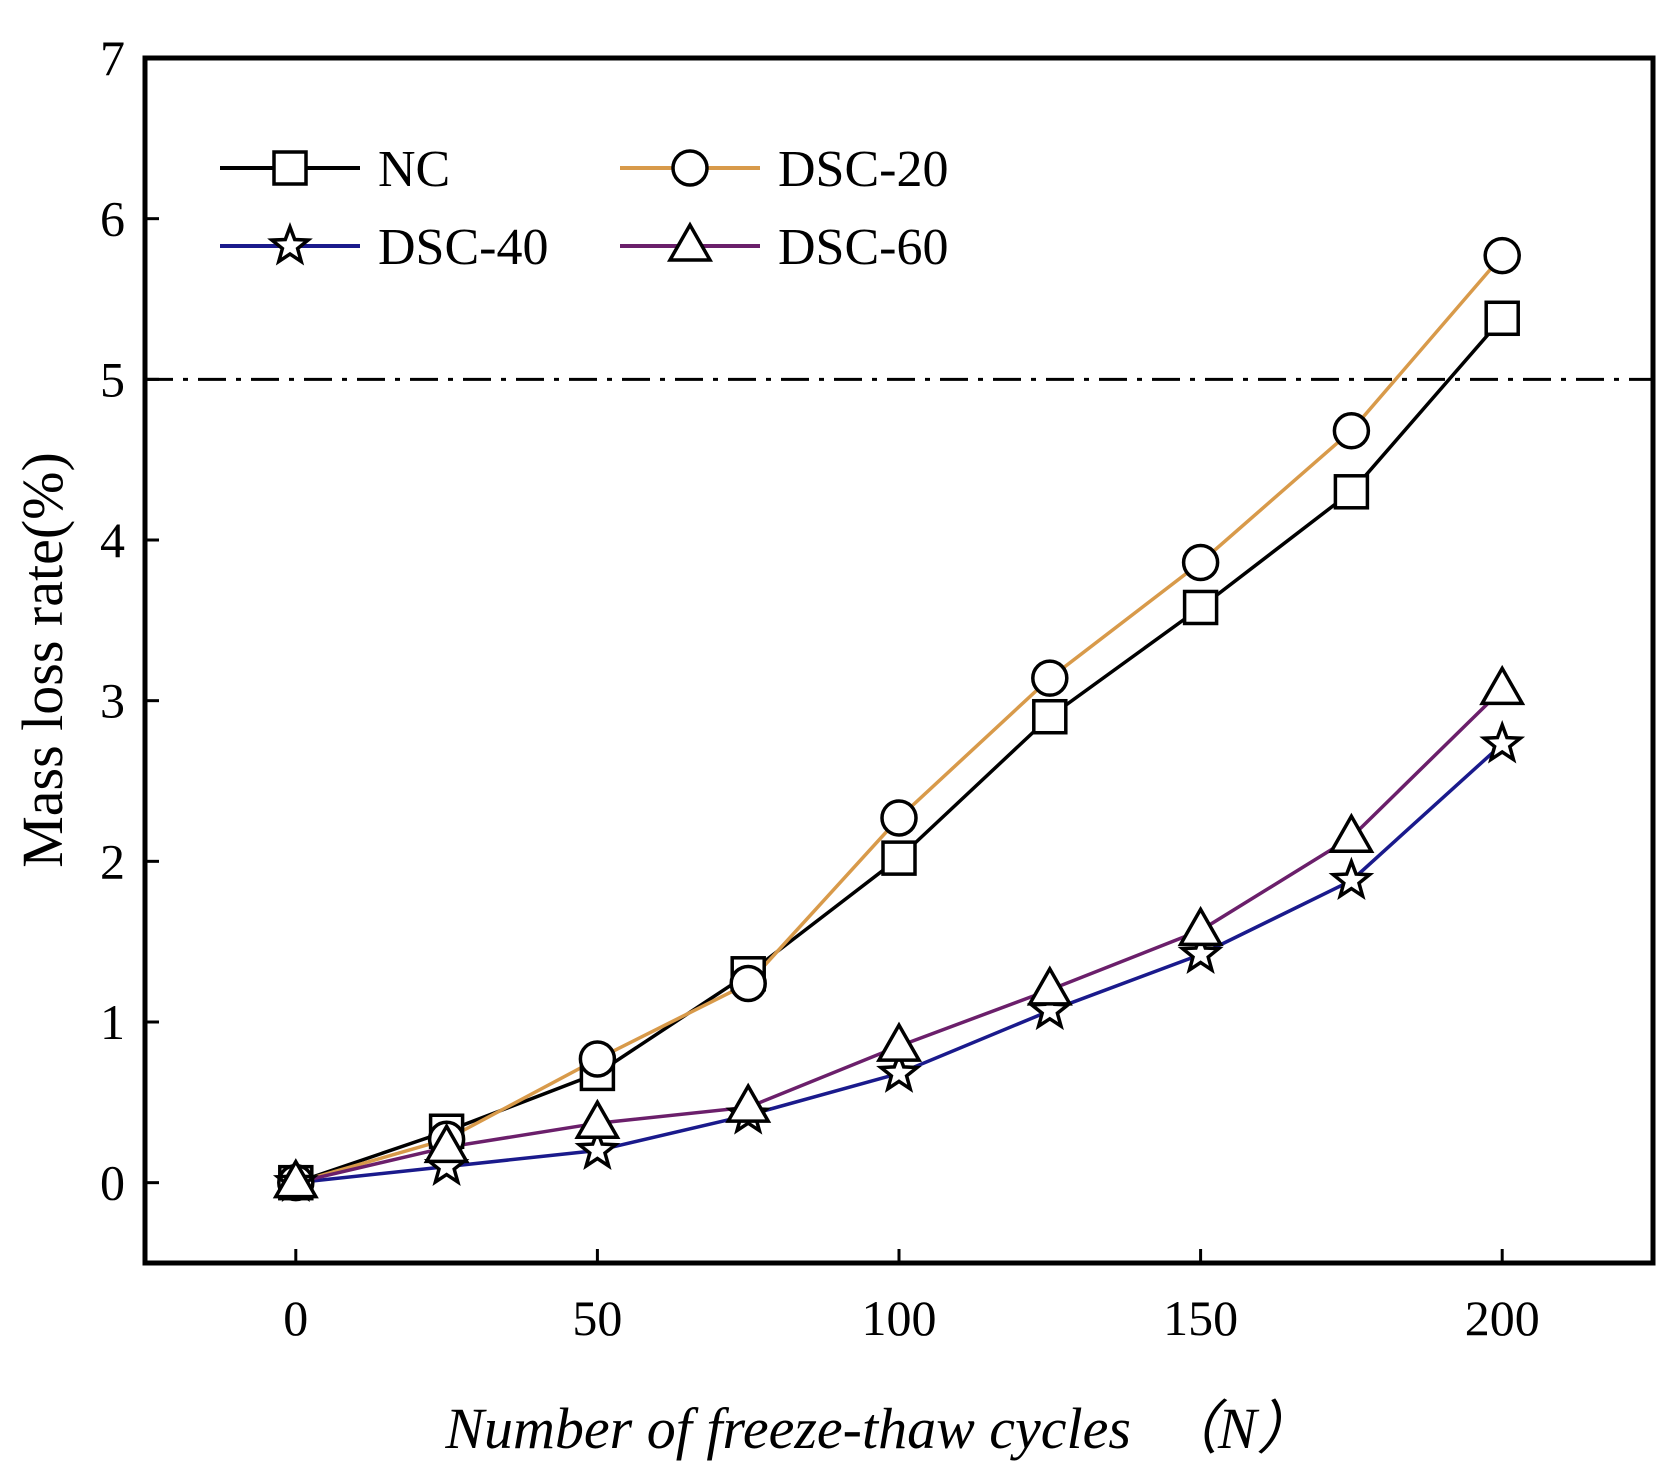  Describe the element at coordinates (879, 1428) in the screenshot. I see `x-axis-title: Number of freeze-thaw cycles （N）` at that location.